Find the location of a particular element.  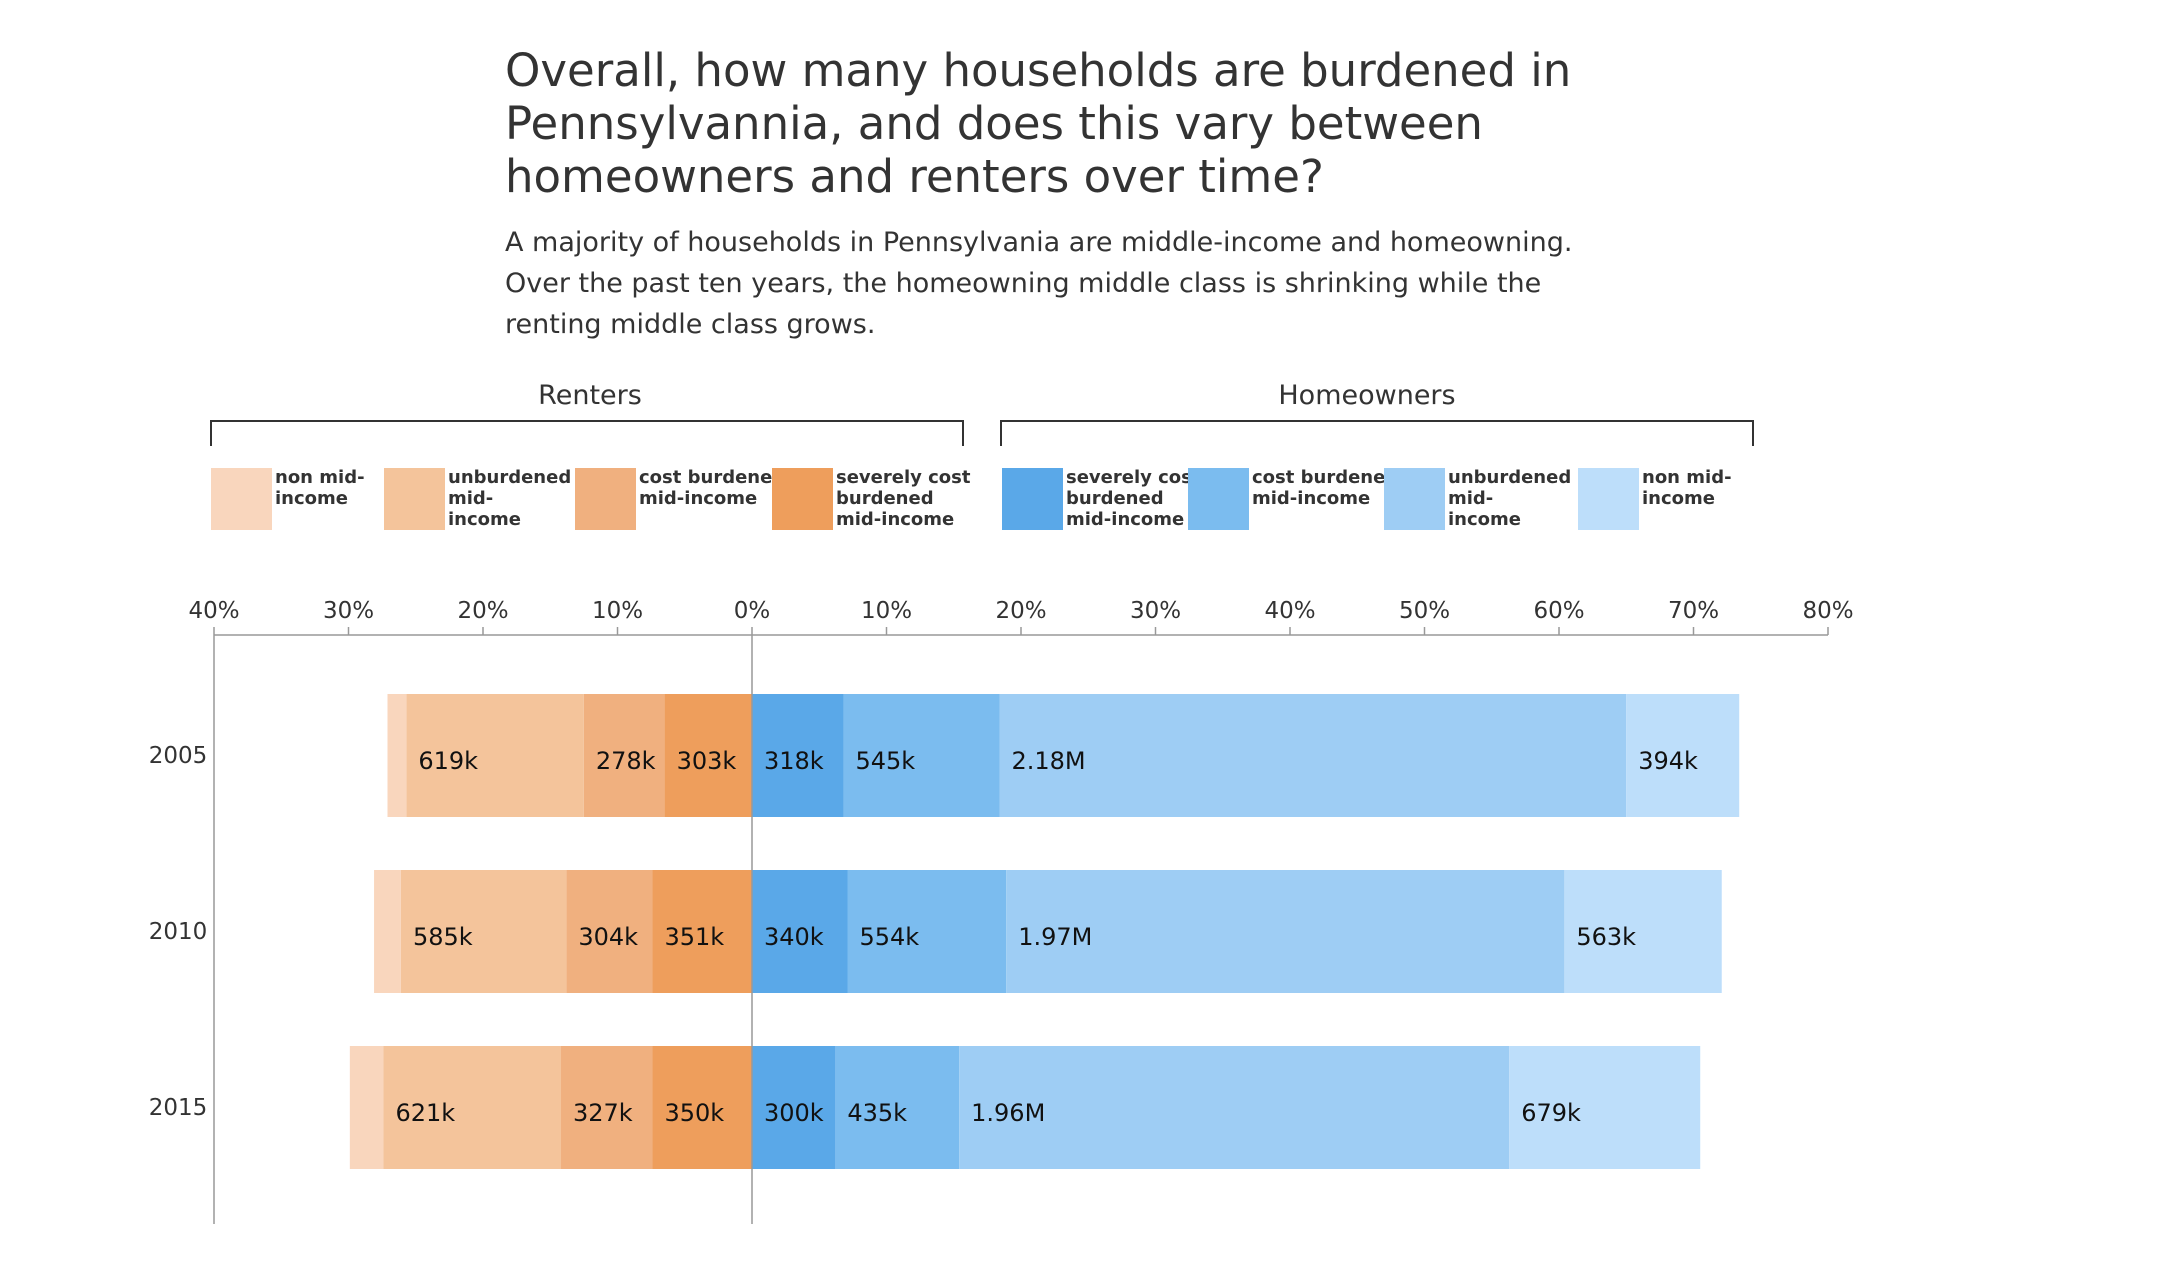

row-2005: 2005 303k 278k 619k 318k 545k 2.18M 394k is located at coordinates (944, 755).